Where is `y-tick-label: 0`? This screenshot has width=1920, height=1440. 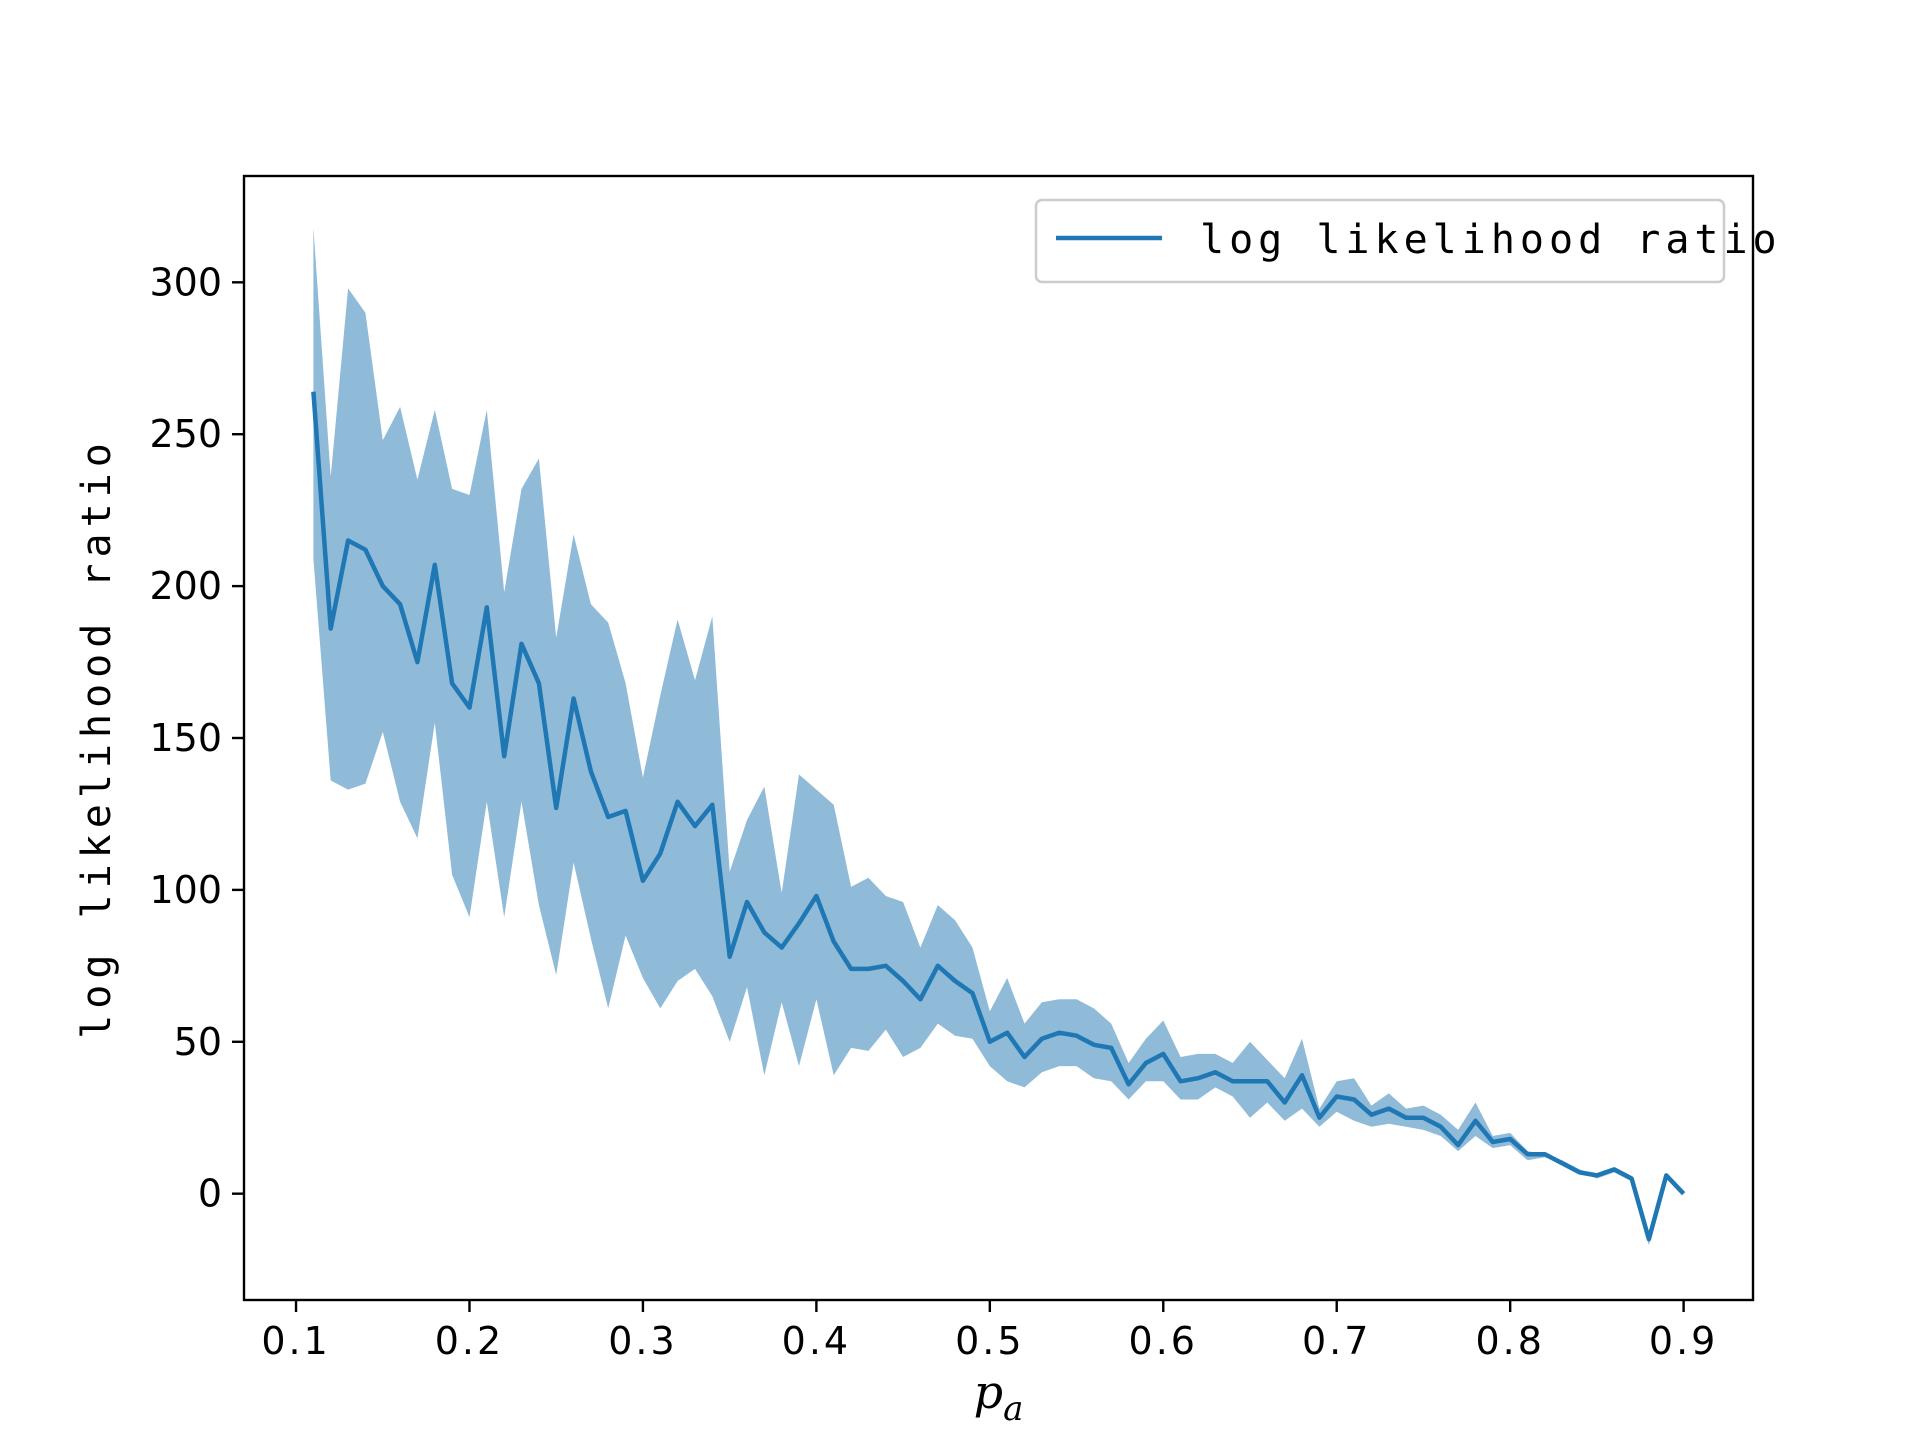
y-tick-label: 0 is located at coordinates (210, 1194).